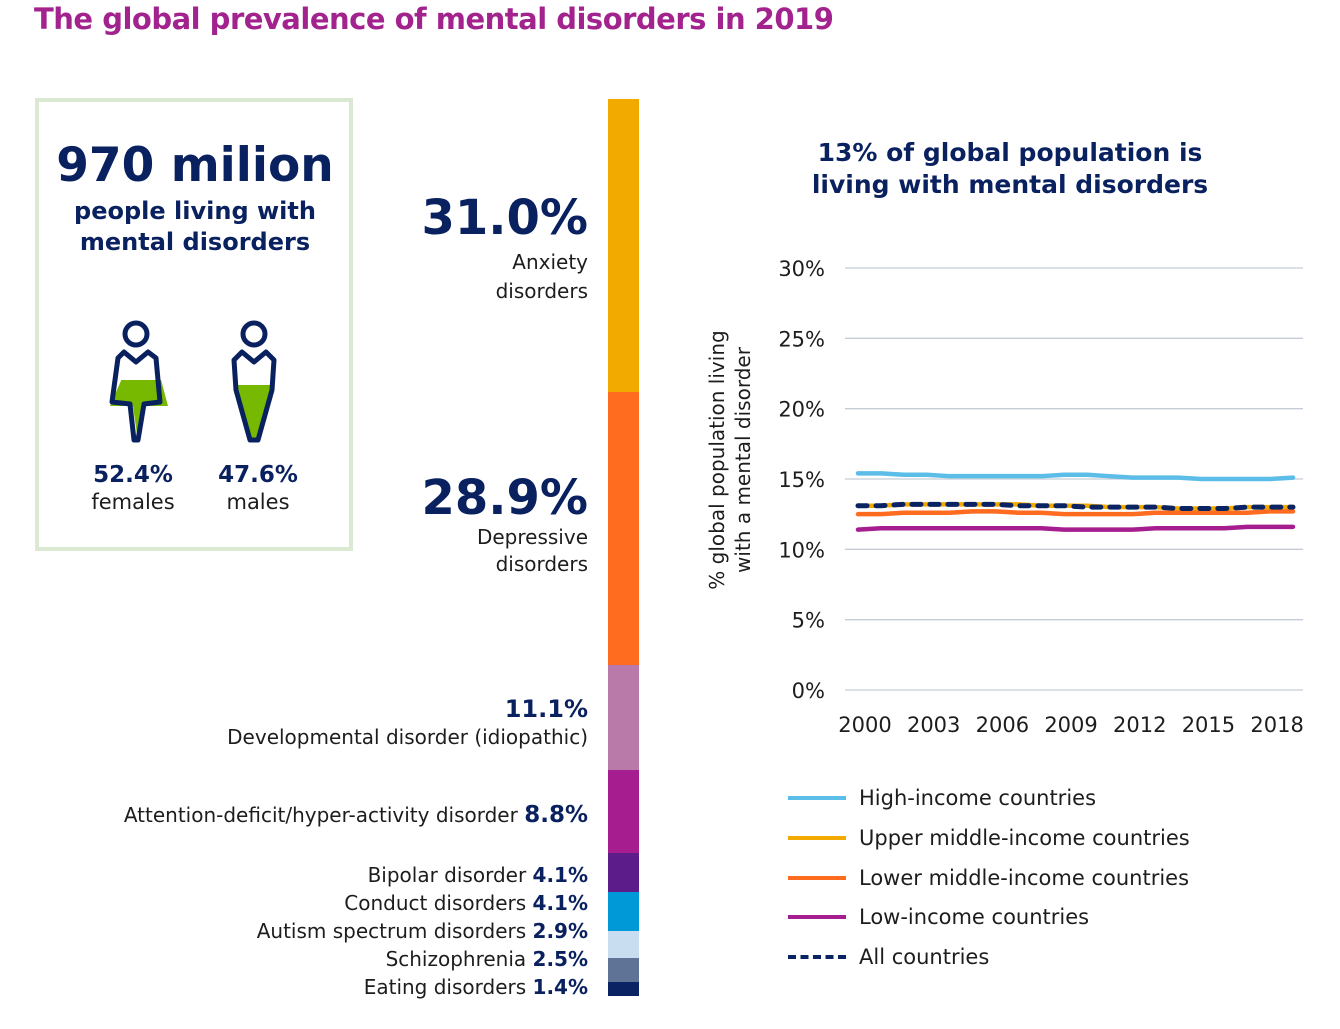  I want to click on legend-item: Low-income countries, so click(938, 917).